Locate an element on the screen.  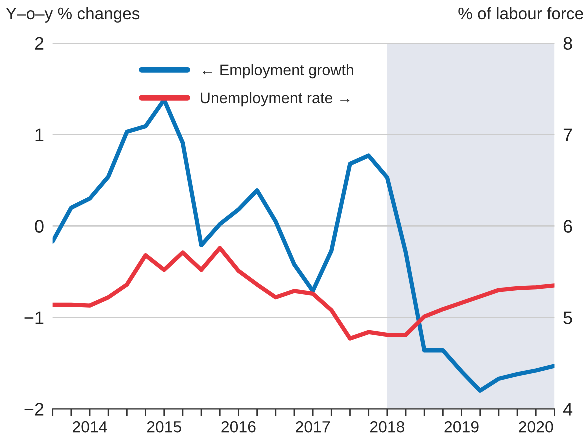
legend-label: ← Employment growth is located at coordinates (278, 71).